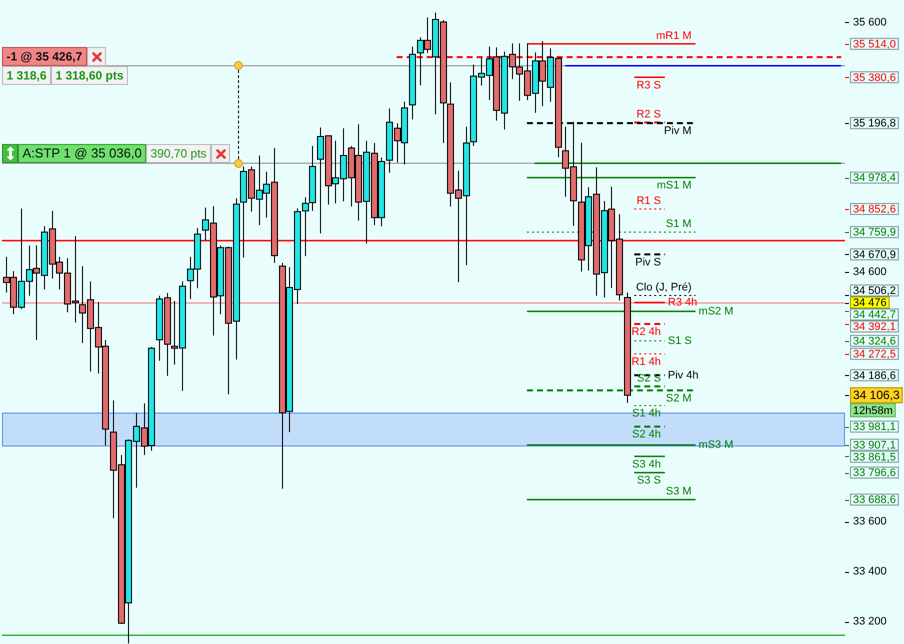 This screenshot has width=904, height=644. I want to click on y-tick-label: 34 852,6, so click(874, 210).